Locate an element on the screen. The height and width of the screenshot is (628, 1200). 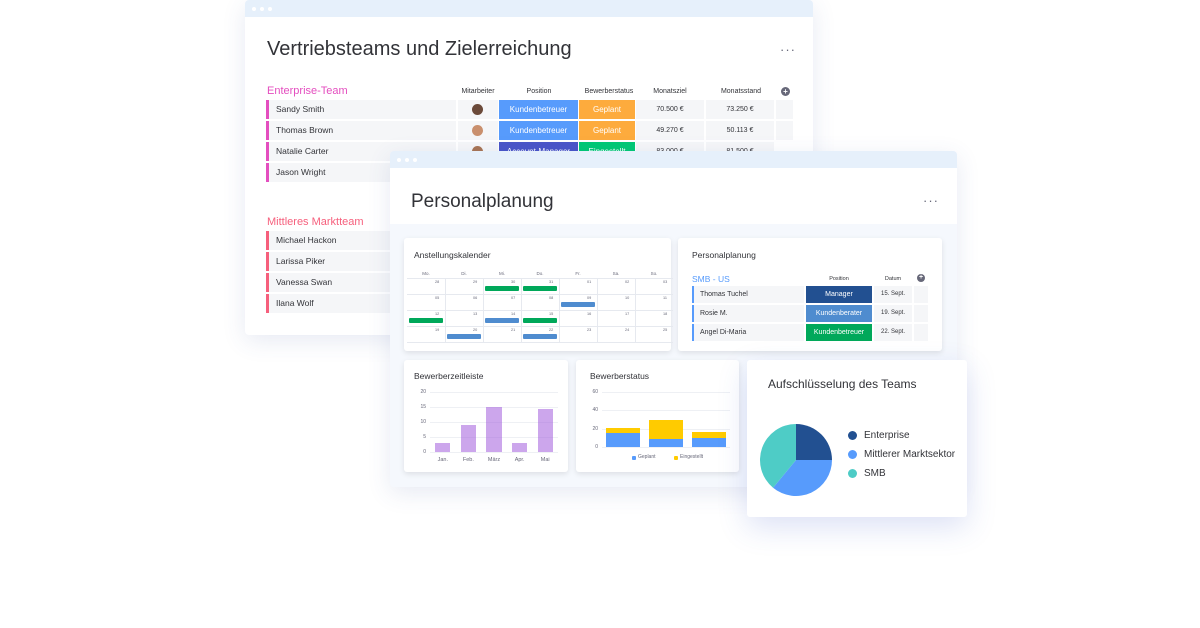
calendar-date: 25 is located at coordinates (665, 330).